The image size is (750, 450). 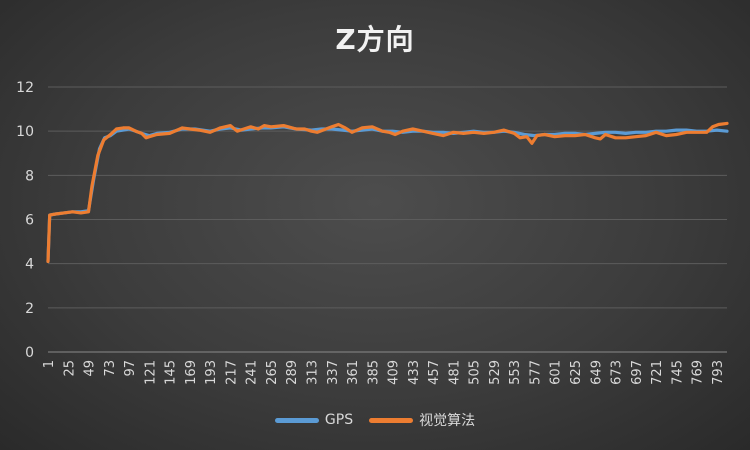 What do you see at coordinates (292, 372) in the screenshot?
I see `x-tick-label: 289` at bounding box center [292, 372].